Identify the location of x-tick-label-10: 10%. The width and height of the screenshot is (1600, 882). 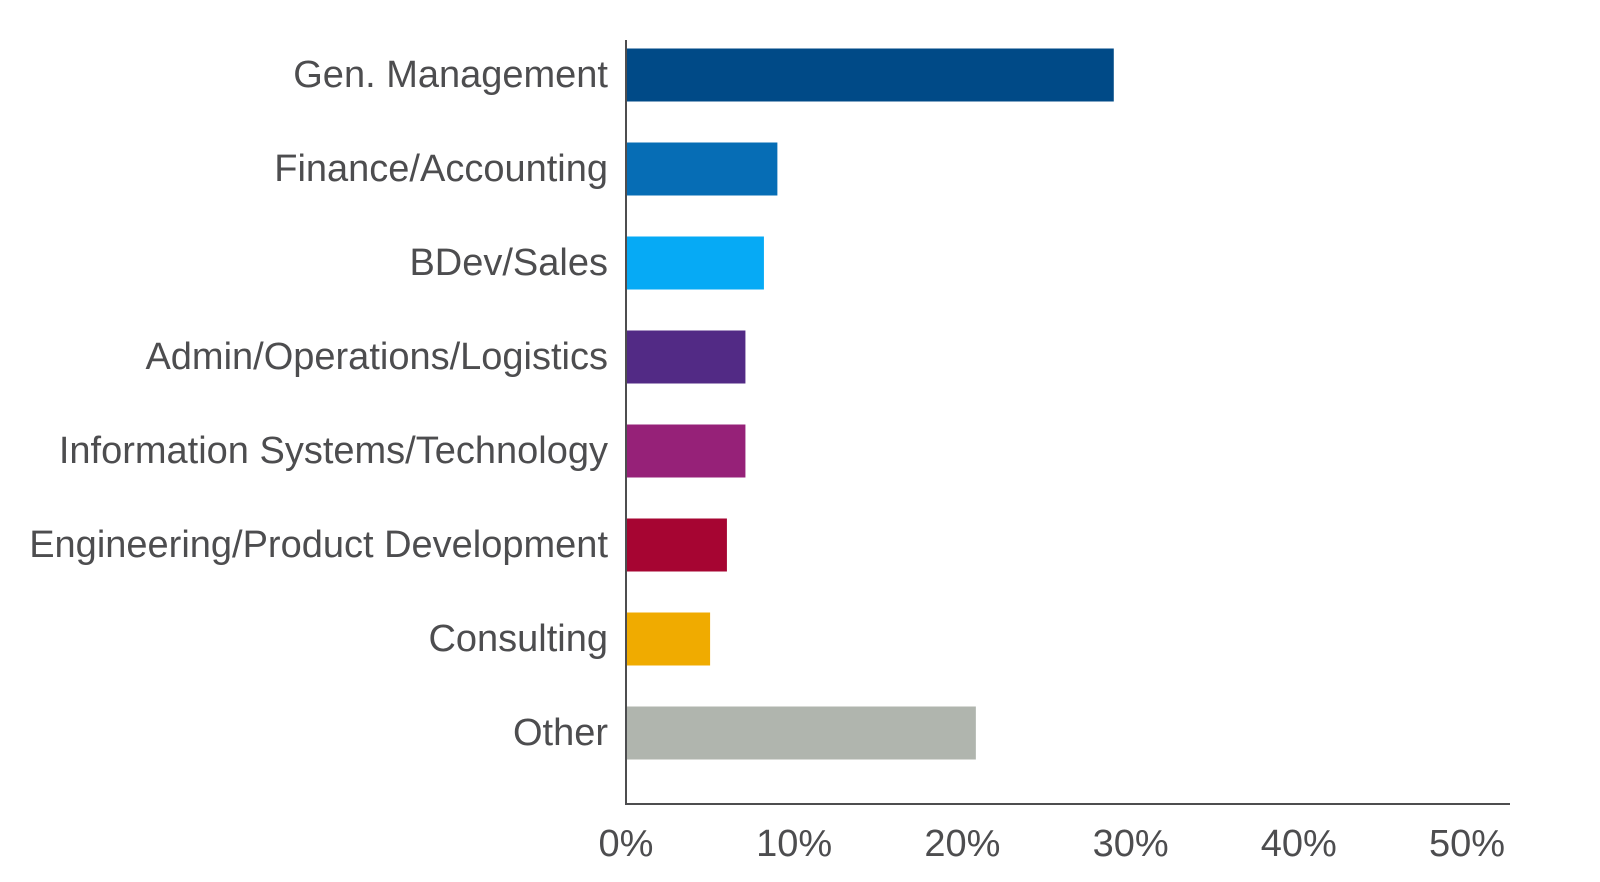
(794, 844).